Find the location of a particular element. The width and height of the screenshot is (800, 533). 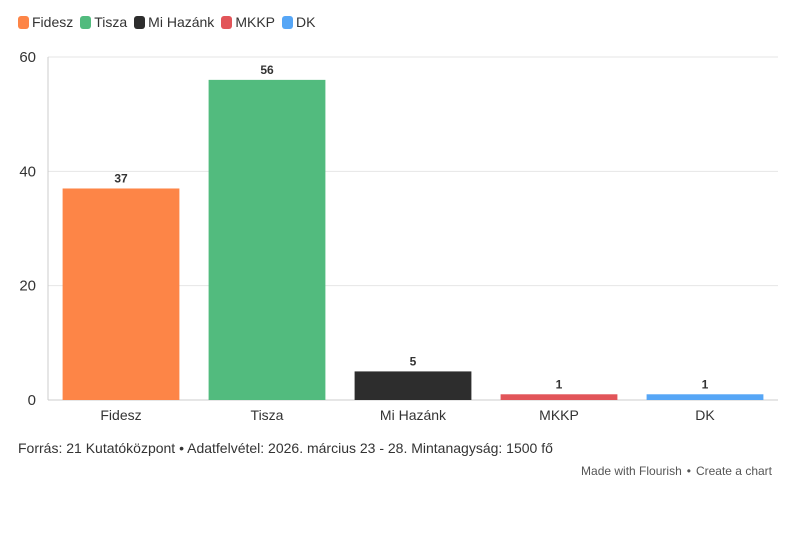

bar-value-label: 37 is located at coordinates (121, 178).